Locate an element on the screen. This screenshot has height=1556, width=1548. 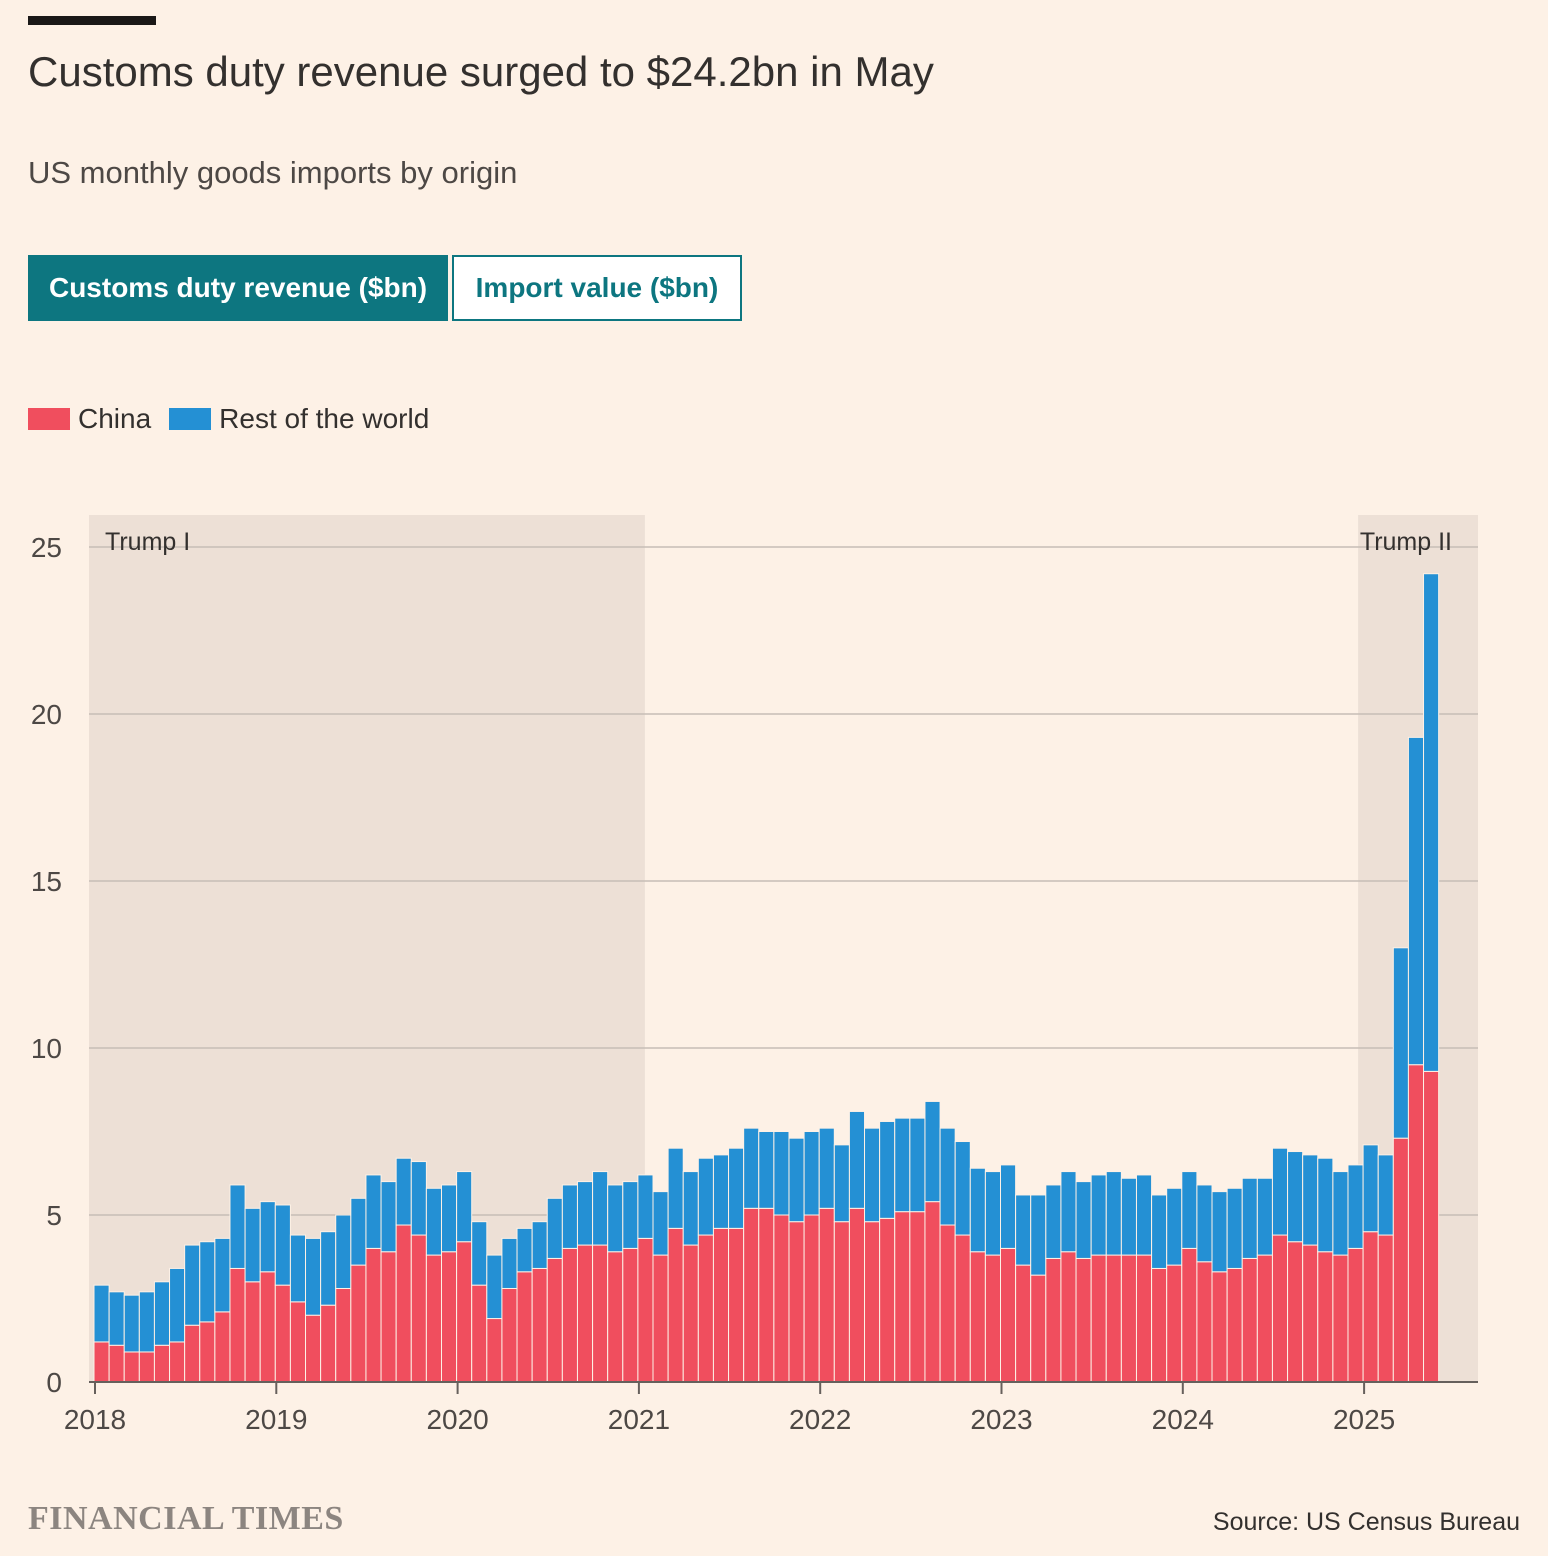
customs-duty-revenue-button: Customs duty revenue ($bn) is located at coordinates (238, 288).